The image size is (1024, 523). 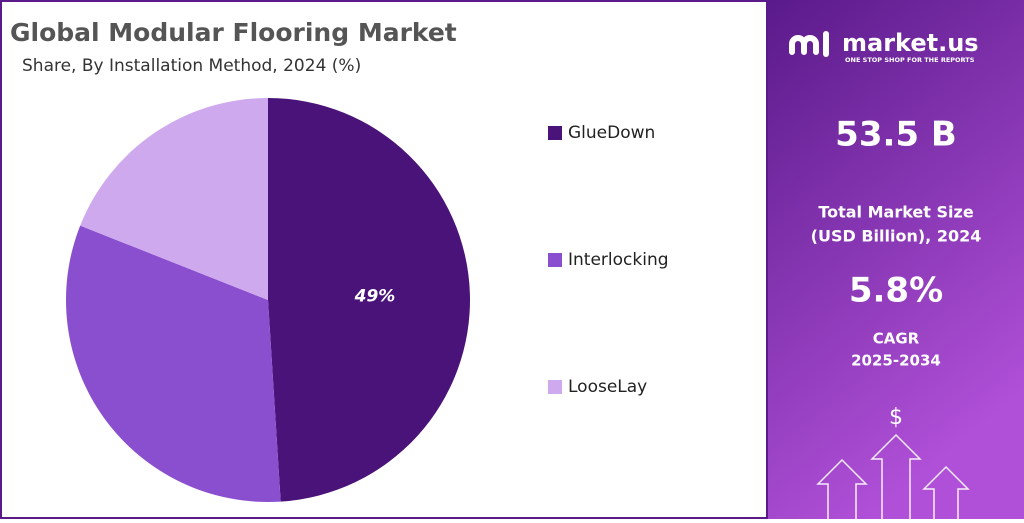 What do you see at coordinates (809, 44) in the screenshot?
I see `logo` at bounding box center [809, 44].